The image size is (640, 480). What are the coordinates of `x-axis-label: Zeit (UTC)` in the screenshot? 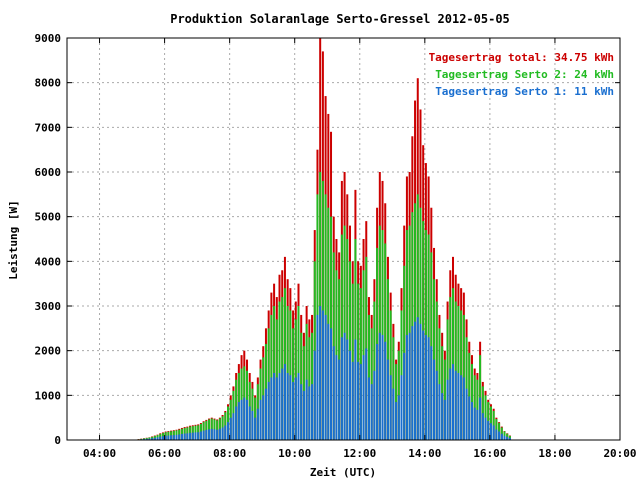 It's located at (343, 472).